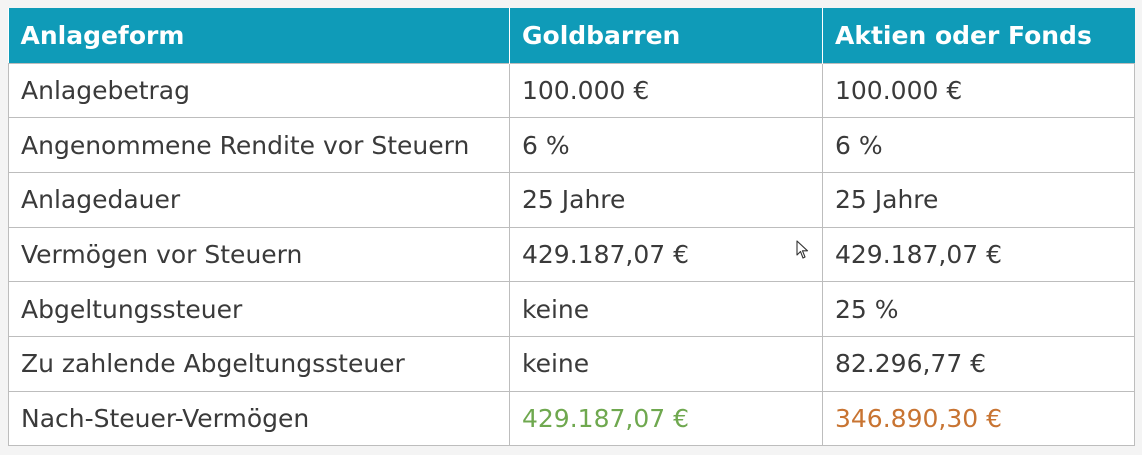 The image size is (1142, 455). I want to click on header-aktien-fonds: Aktien oder Fonds, so click(978, 35).